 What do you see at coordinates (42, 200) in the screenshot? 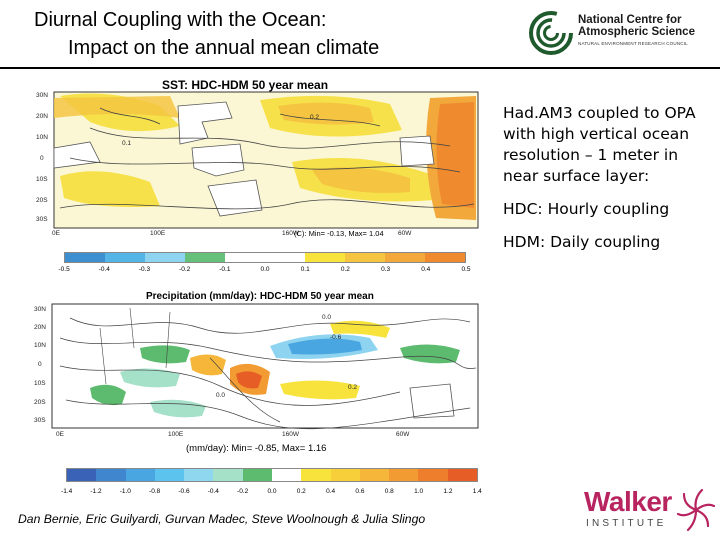
I see `lat-label: 20S` at bounding box center [42, 200].